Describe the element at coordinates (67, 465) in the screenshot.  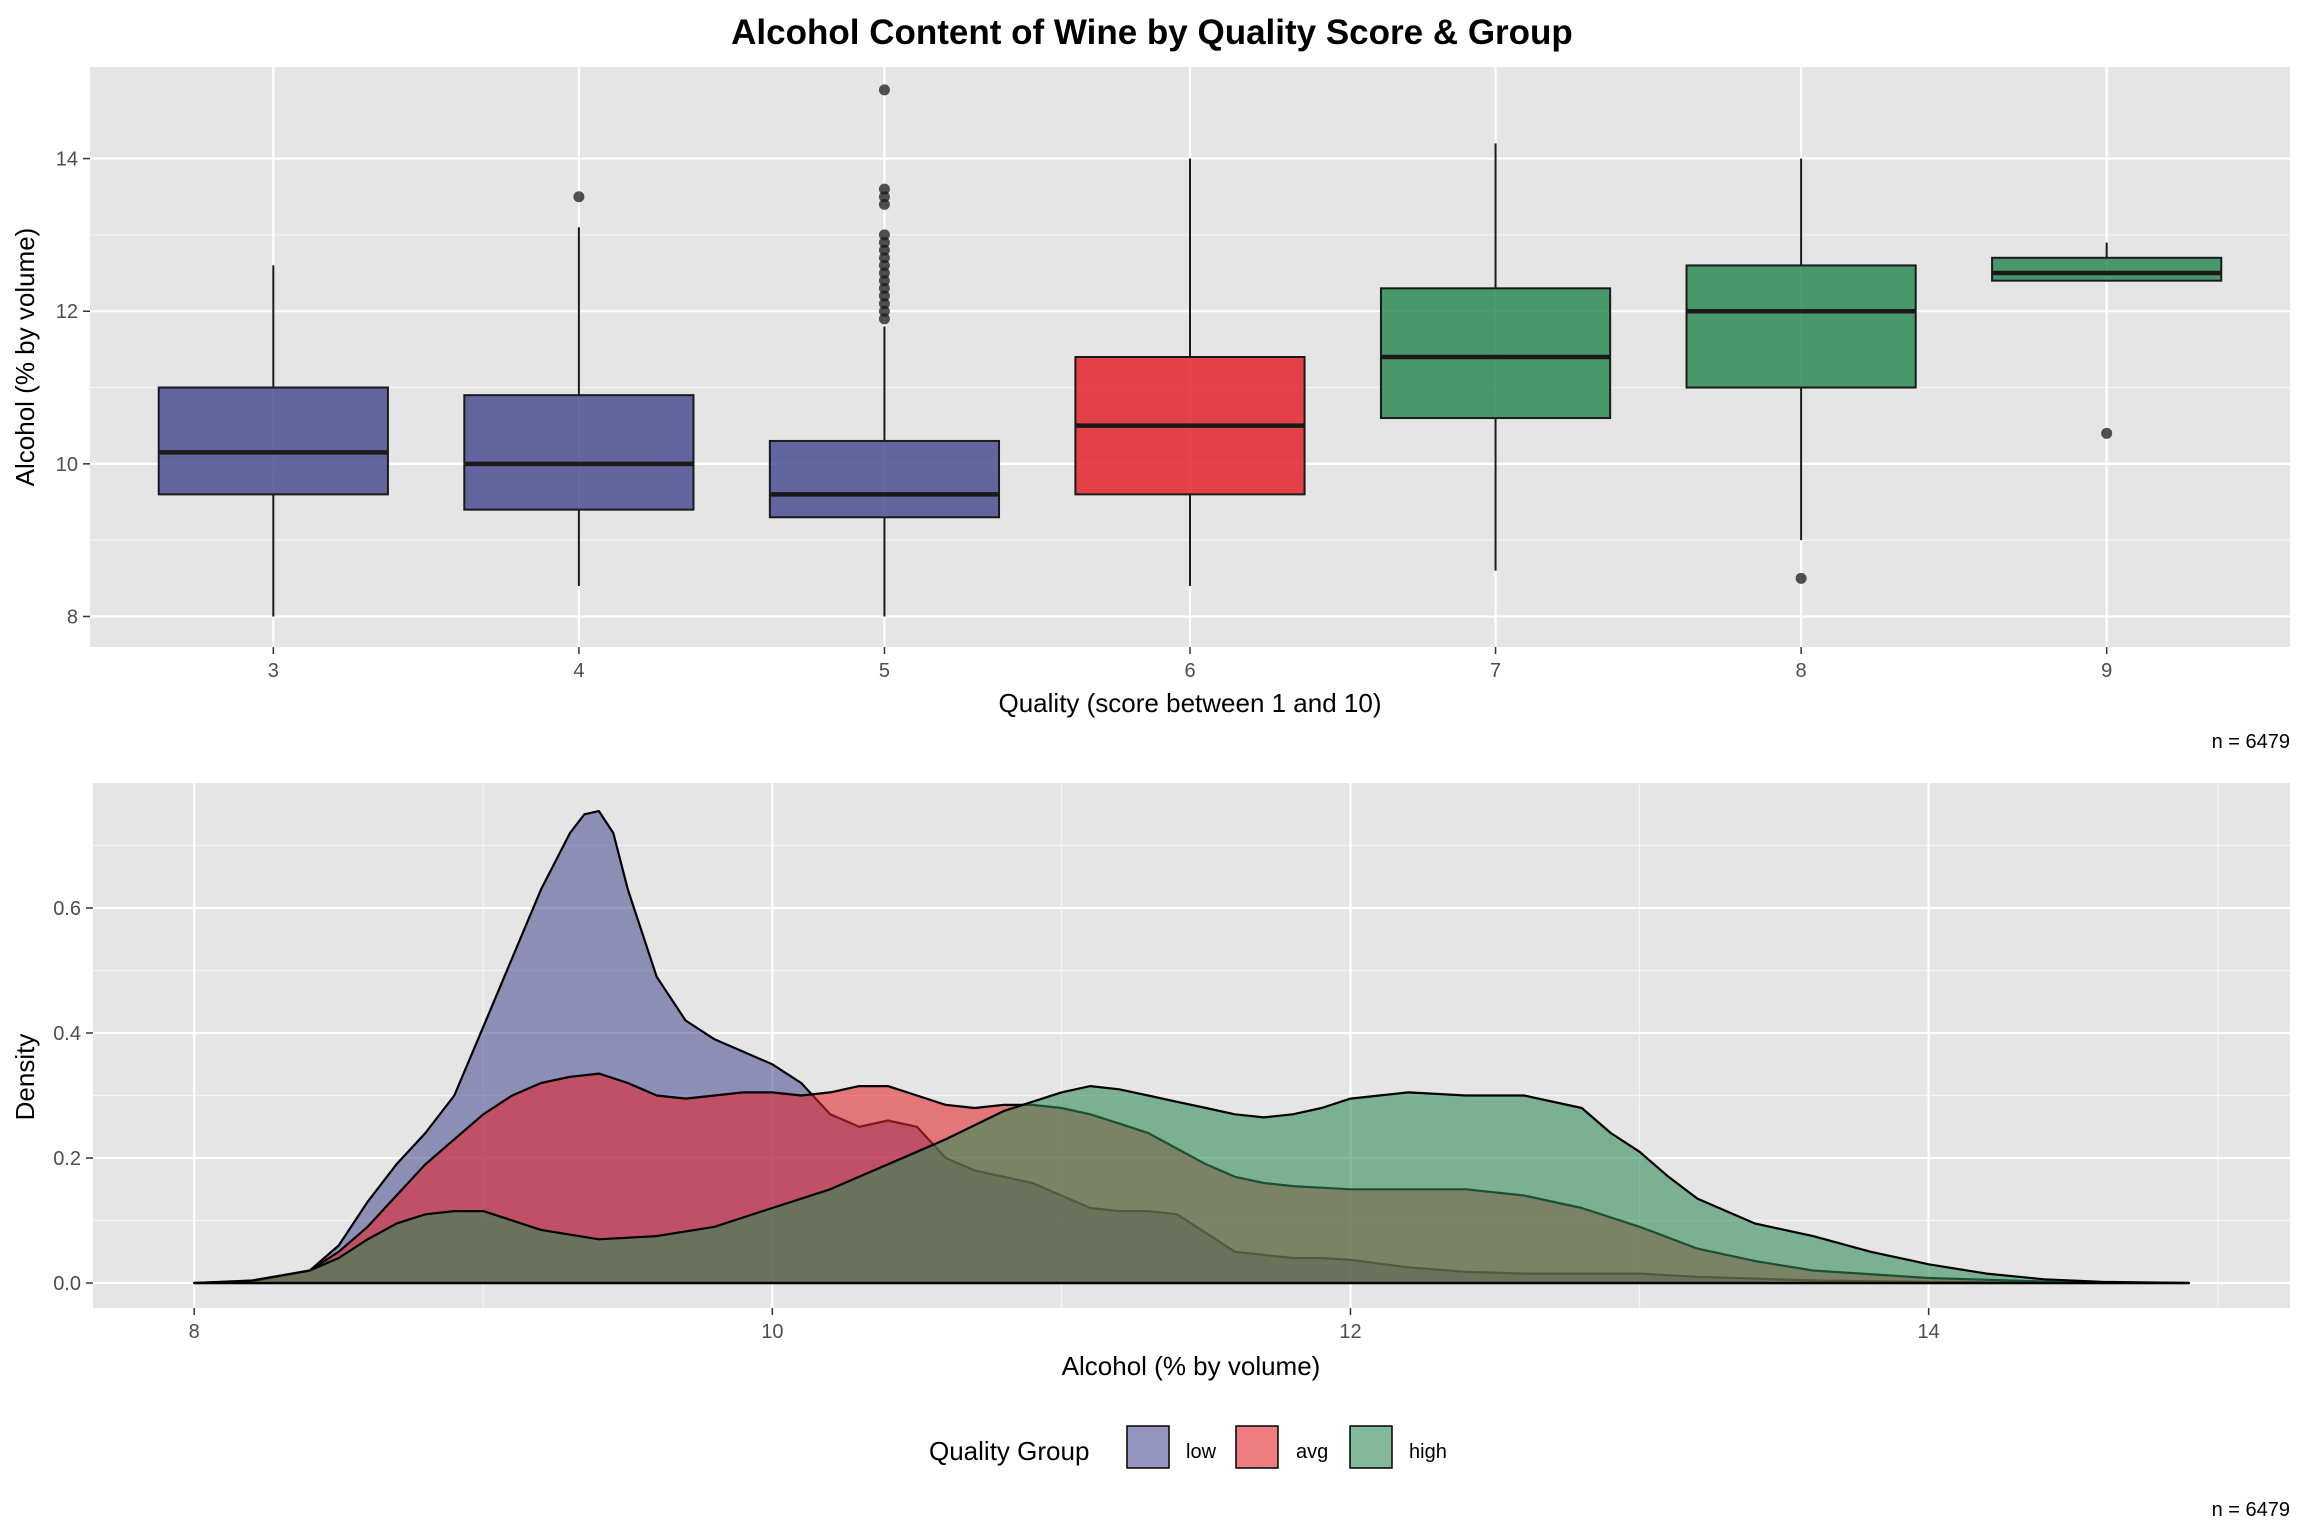
I see `boxplot-y-tick-label: 10` at that location.